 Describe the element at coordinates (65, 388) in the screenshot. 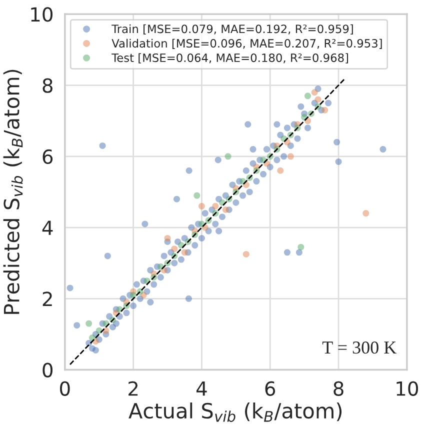

I see `x-tick-label: 0` at that location.